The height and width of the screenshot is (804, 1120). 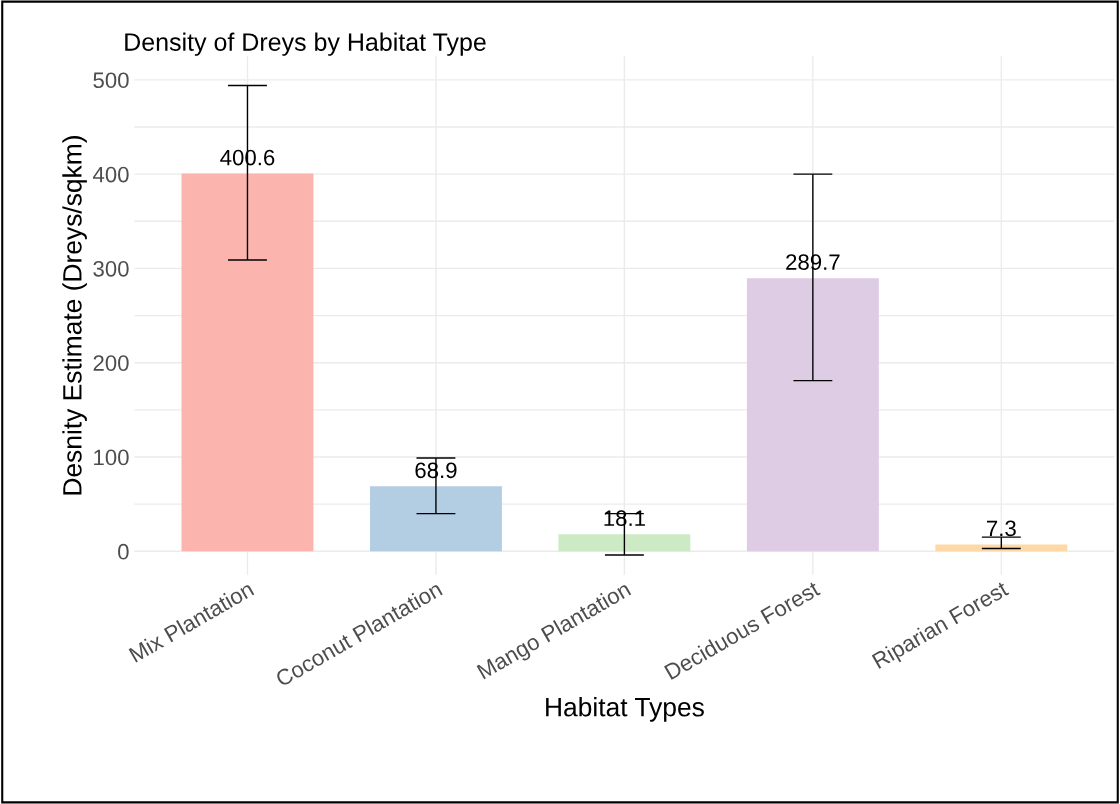 What do you see at coordinates (110, 174) in the screenshot?
I see `y-tick-label: 400` at bounding box center [110, 174].